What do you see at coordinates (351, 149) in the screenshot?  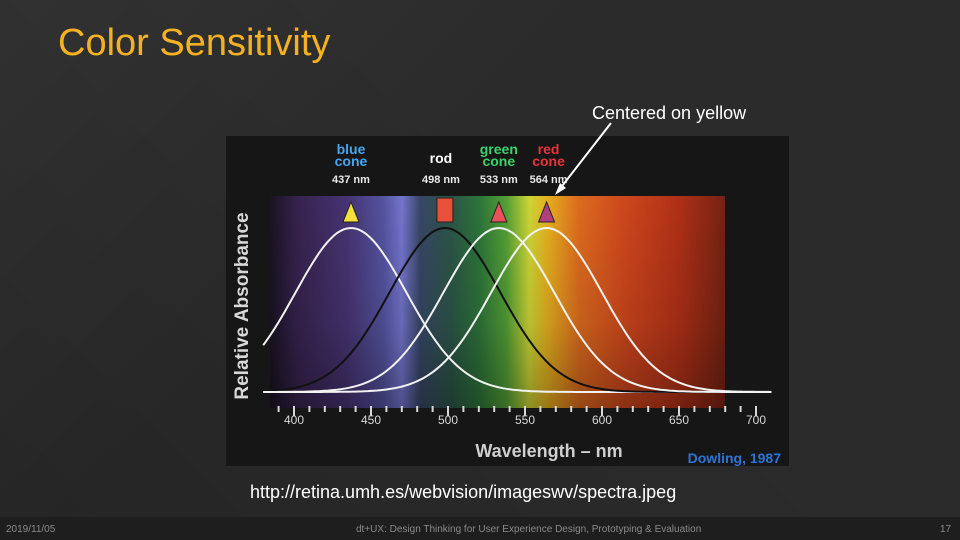 I see `label-blue-cone-line1: blue` at bounding box center [351, 149].